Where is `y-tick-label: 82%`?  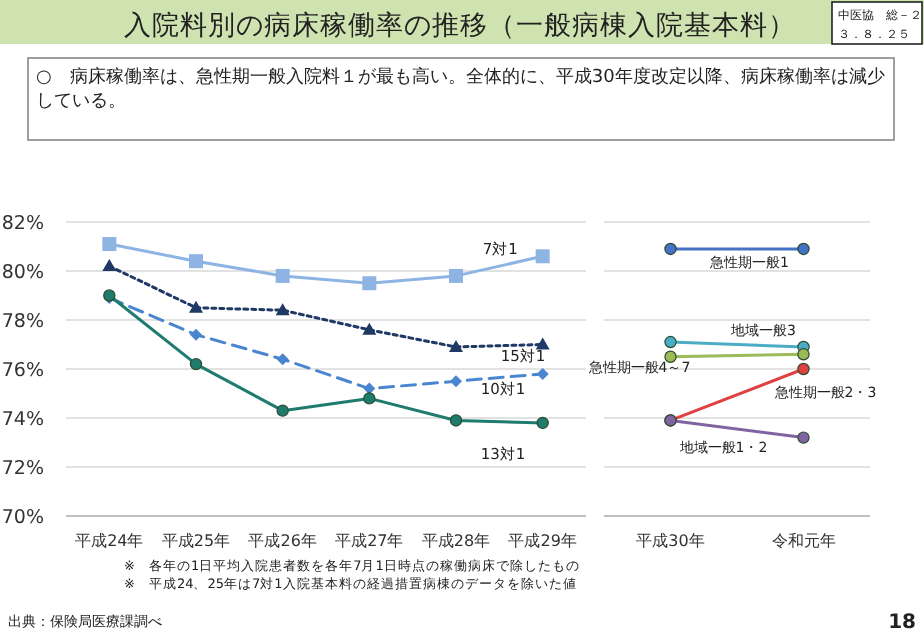
y-tick-label: 82% is located at coordinates (22, 224).